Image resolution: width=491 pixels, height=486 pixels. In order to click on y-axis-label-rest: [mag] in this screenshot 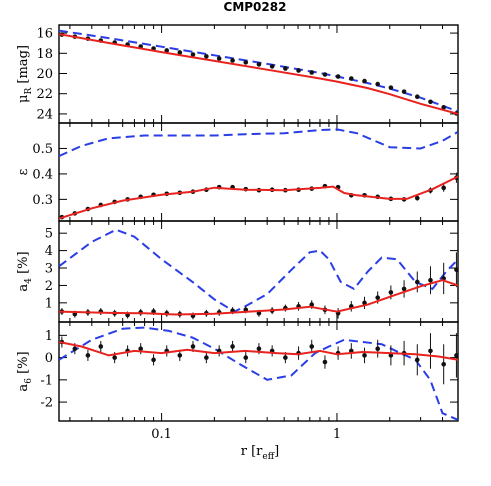, I will do `click(23, 66)`.